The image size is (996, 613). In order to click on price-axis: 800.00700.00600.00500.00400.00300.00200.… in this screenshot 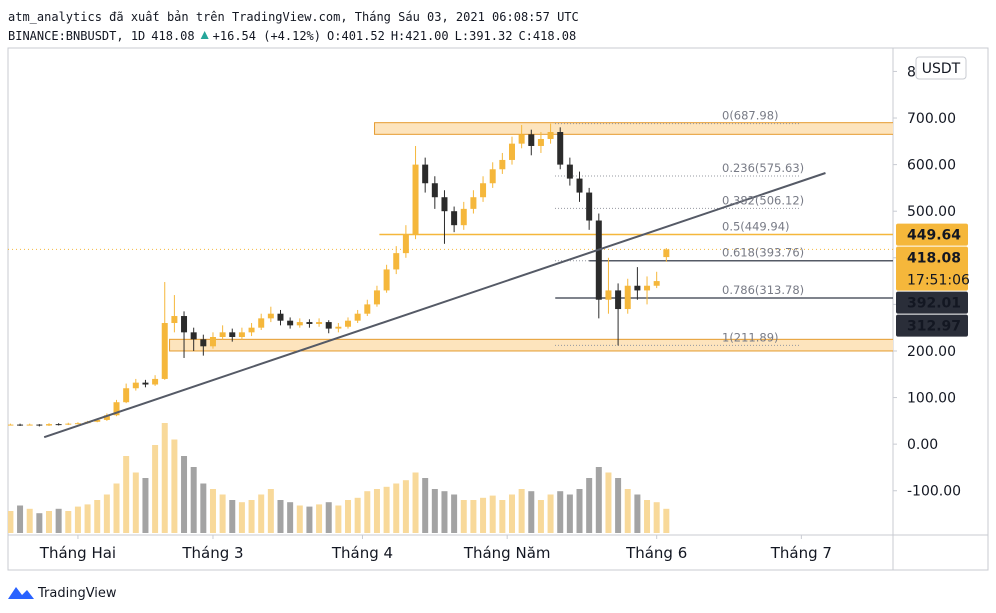, I will do `click(931, 278)`.